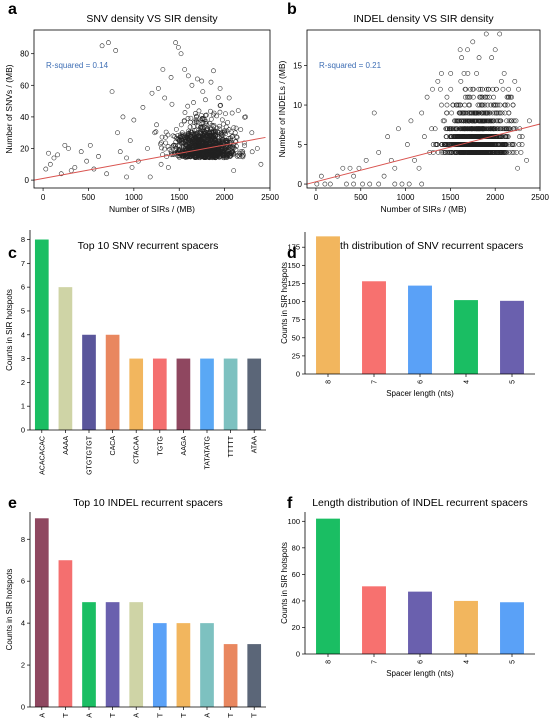 The width and height of the screenshot is (550, 718). Describe the element at coordinates (152, 109) in the screenshot. I see `plot-frame` at that location.